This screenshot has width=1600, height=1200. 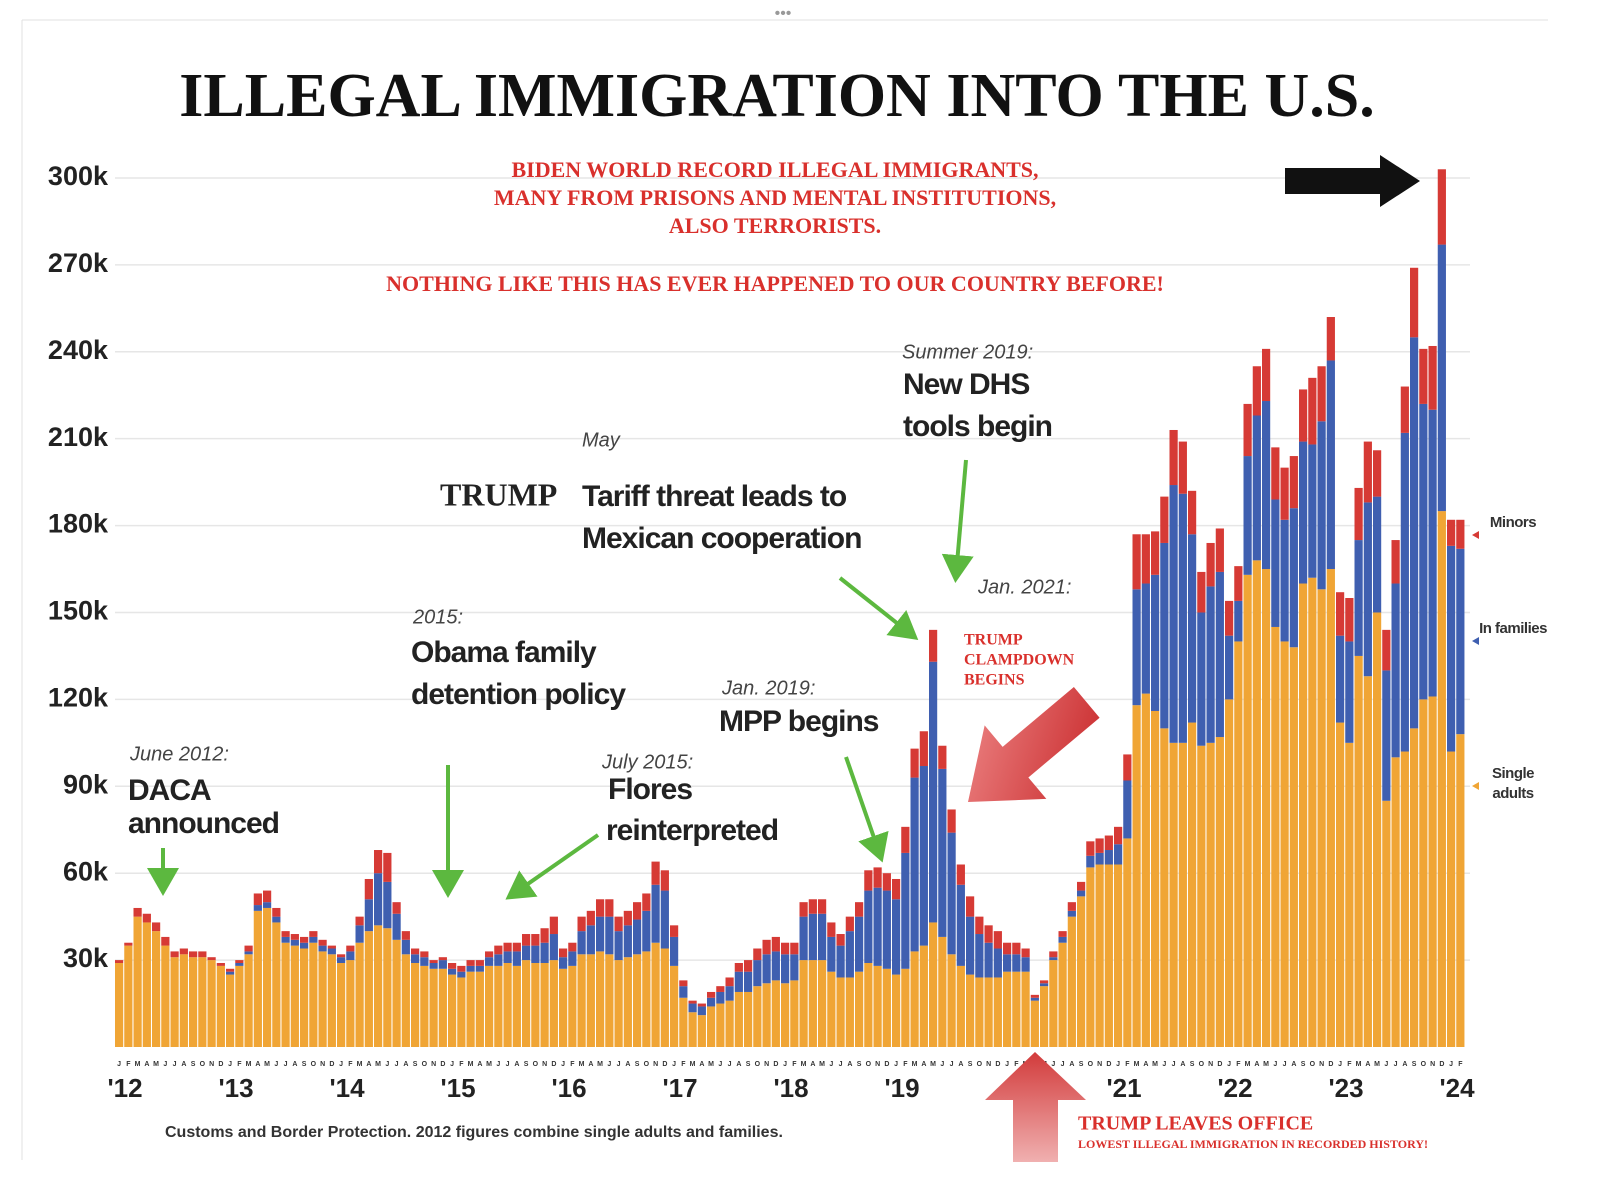 I want to click on arrow, so click(x=866, y=809).